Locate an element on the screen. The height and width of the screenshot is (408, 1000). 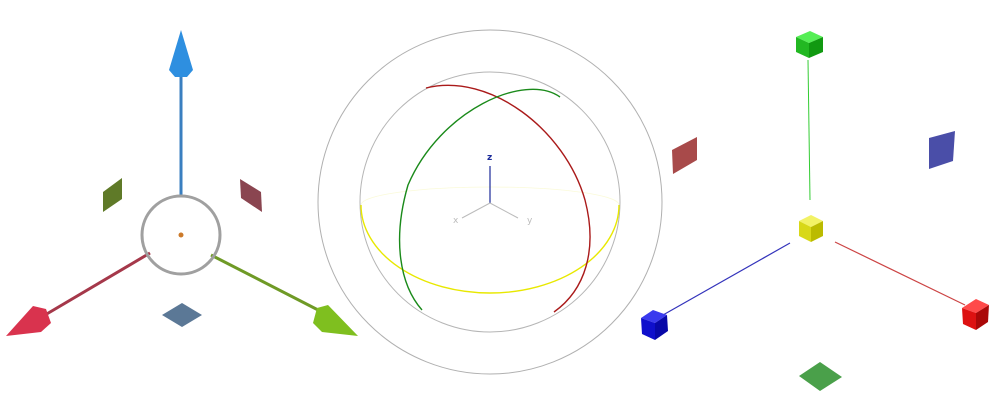
rotate-axis-label-y: y is located at coordinates (530, 221).